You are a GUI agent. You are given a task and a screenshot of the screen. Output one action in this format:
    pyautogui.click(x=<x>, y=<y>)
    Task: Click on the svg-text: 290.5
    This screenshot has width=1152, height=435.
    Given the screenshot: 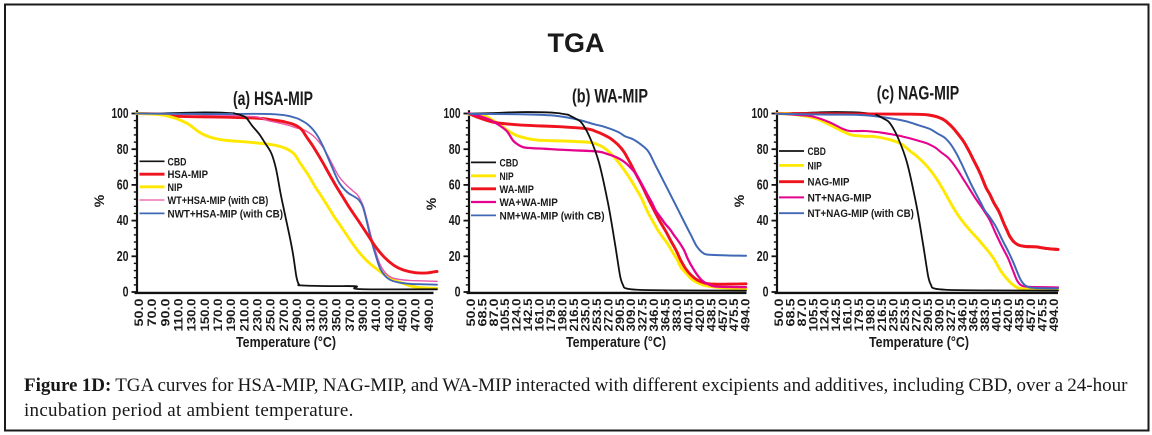 What is the action you would take?
    pyautogui.click(x=929, y=315)
    